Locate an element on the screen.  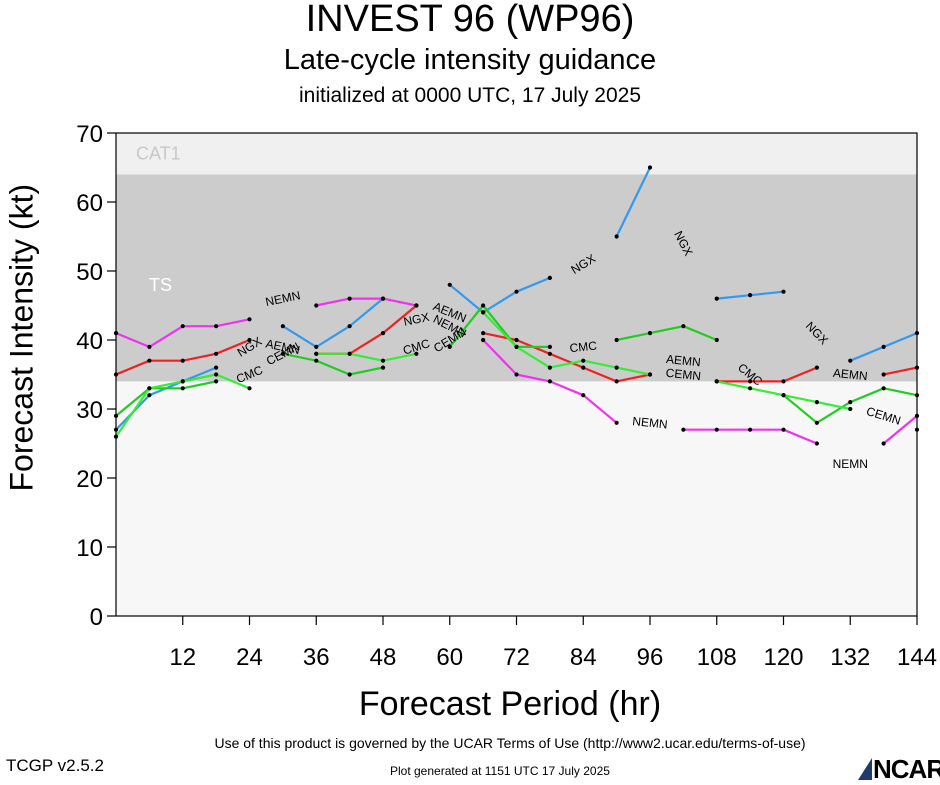
band-cat1 is located at coordinates (516, 154).